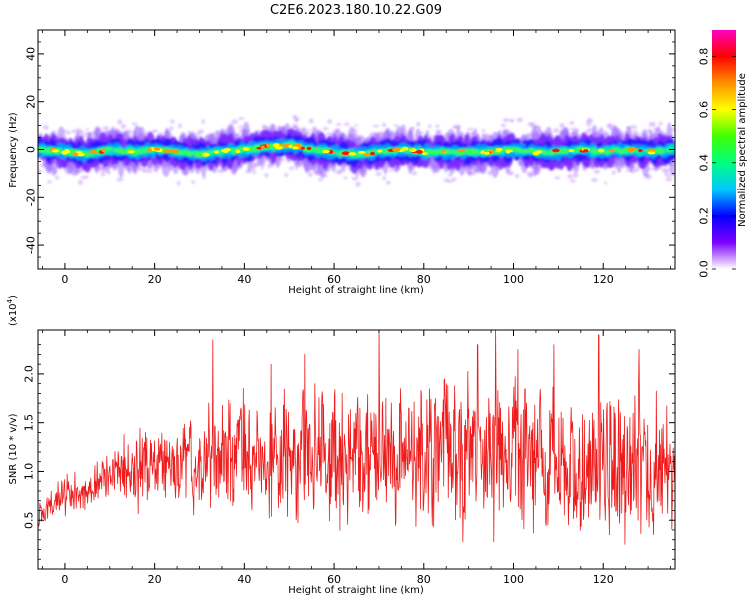 Image resolution: width=750 pixels, height=600 pixels. What do you see at coordinates (513, 279) in the screenshot?
I see `spectrogram-x-tick-label-5: 100` at bounding box center [513, 279].